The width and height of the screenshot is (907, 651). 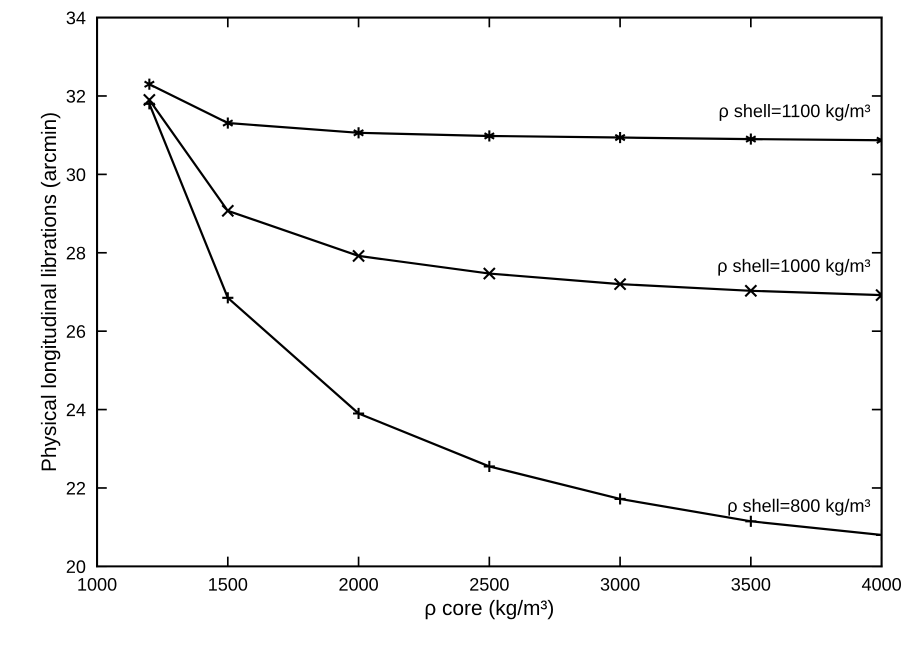 I want to click on y-axis-title: Physical longitudinal librations (arcmin), so click(x=50, y=291).